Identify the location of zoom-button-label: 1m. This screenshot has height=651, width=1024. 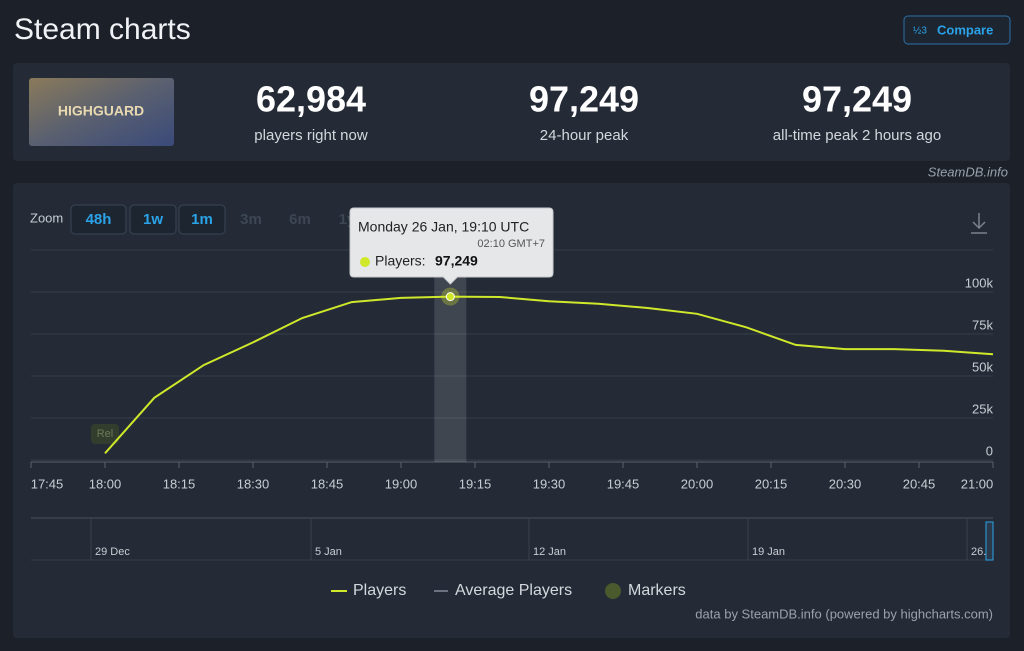
(202, 219).